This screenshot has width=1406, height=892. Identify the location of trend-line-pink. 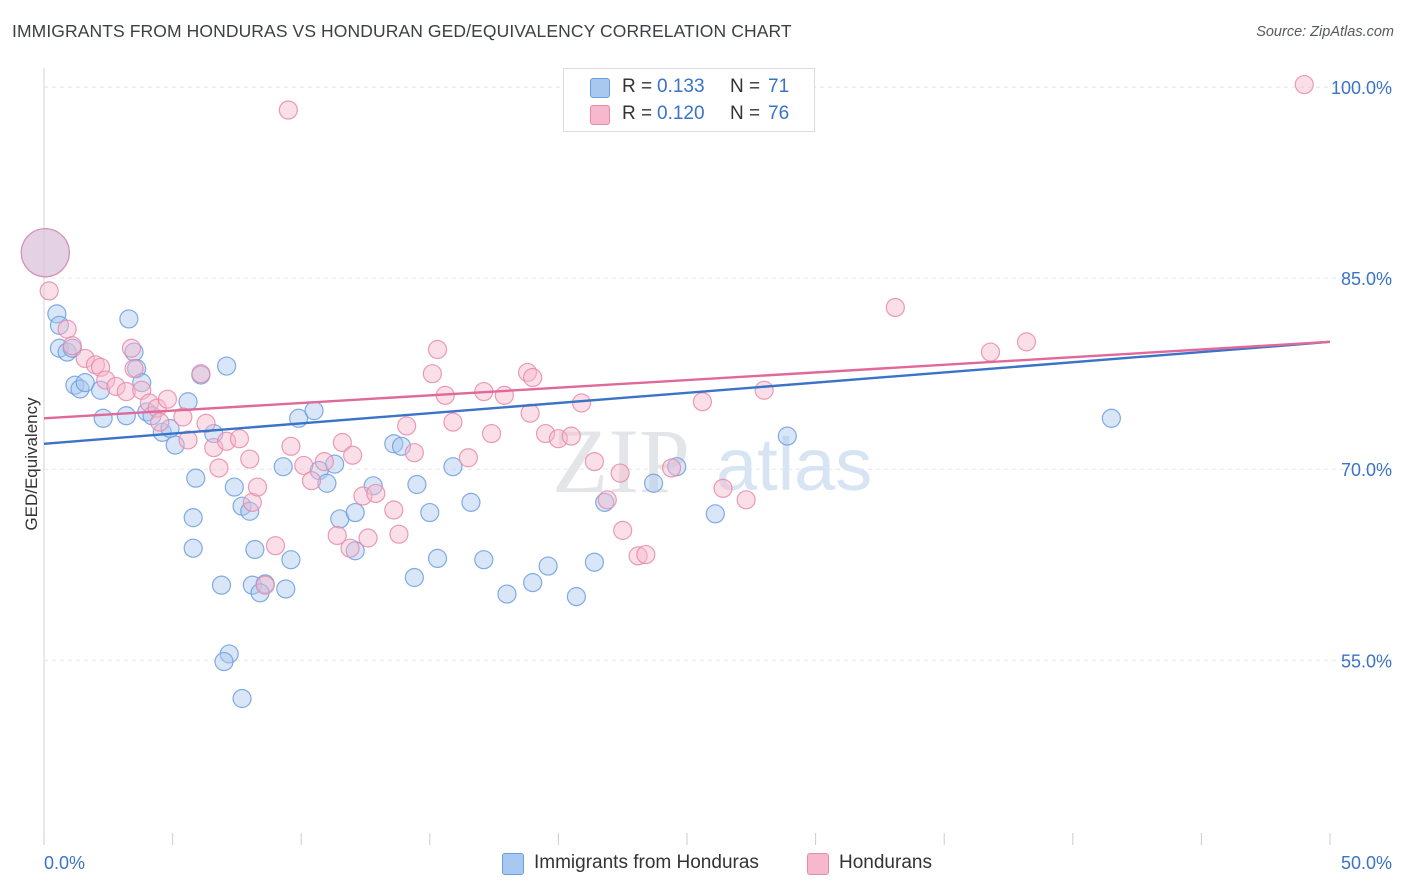
(687, 380).